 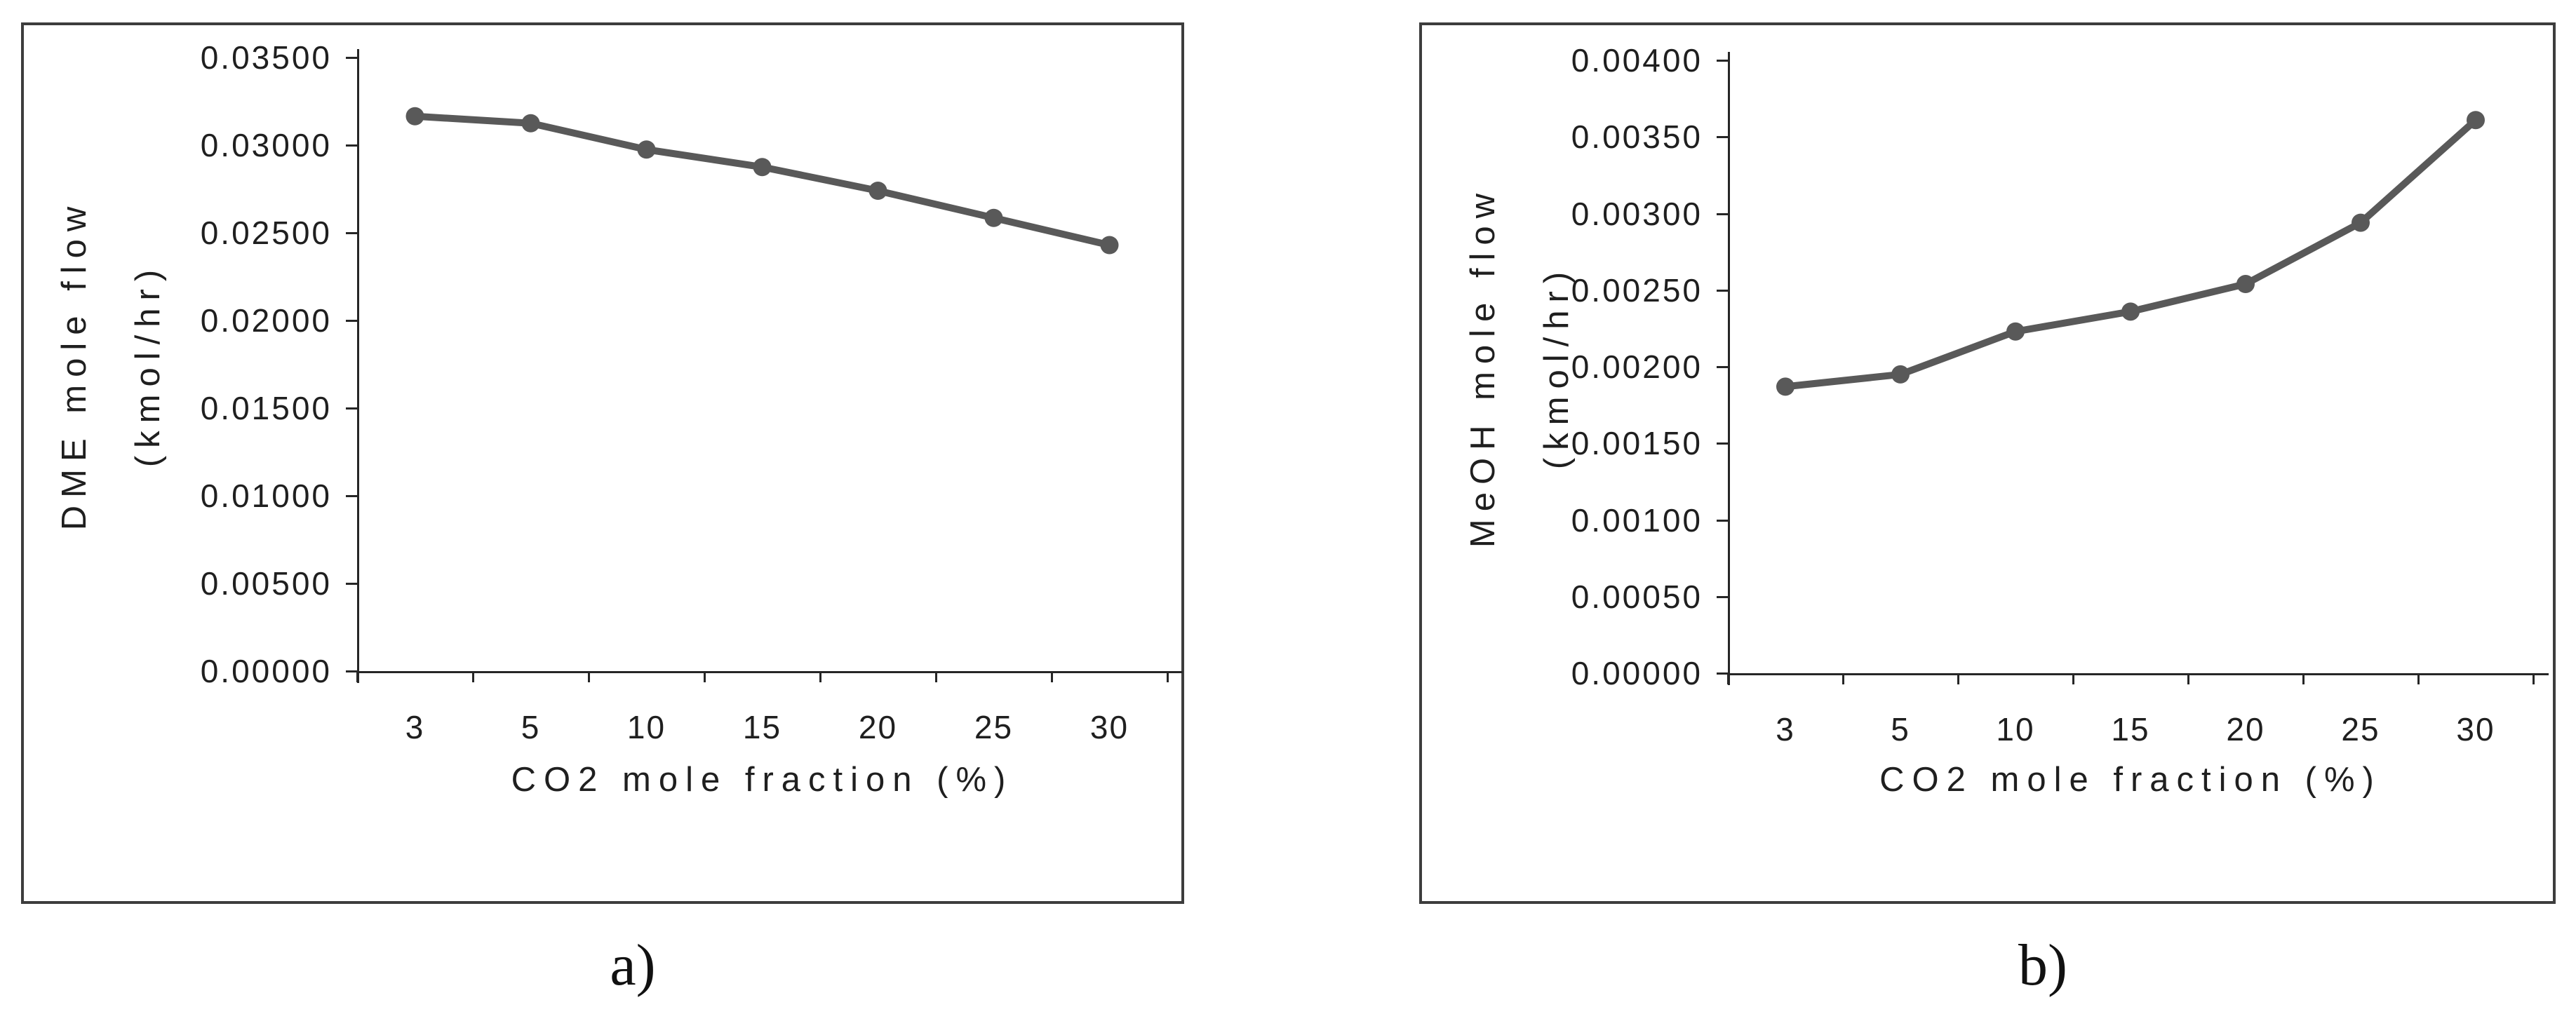 What do you see at coordinates (2130, 780) in the screenshot?
I see `x-axis-title-b: CO2 mole fraction (%)` at bounding box center [2130, 780].